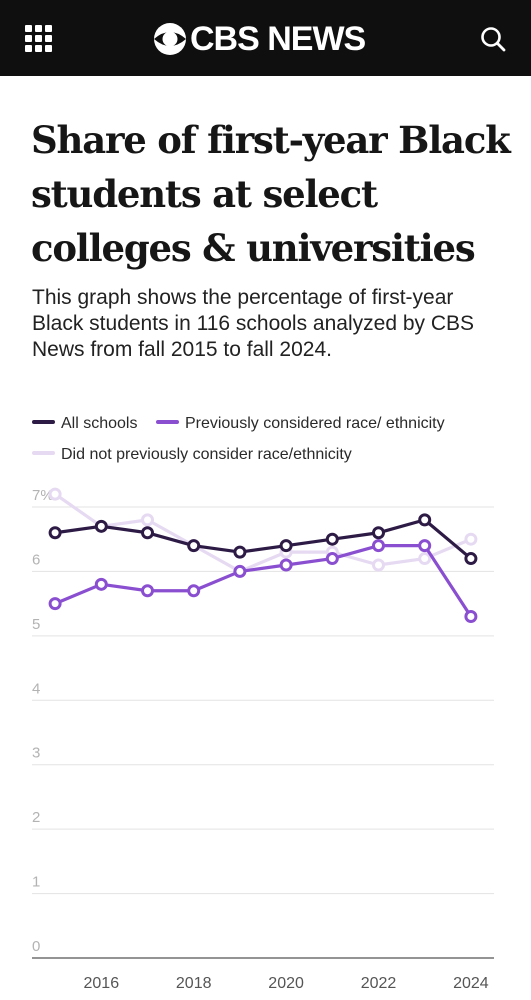 This screenshot has height=1000, width=531. I want to click on series-2-point-2018, so click(194, 546).